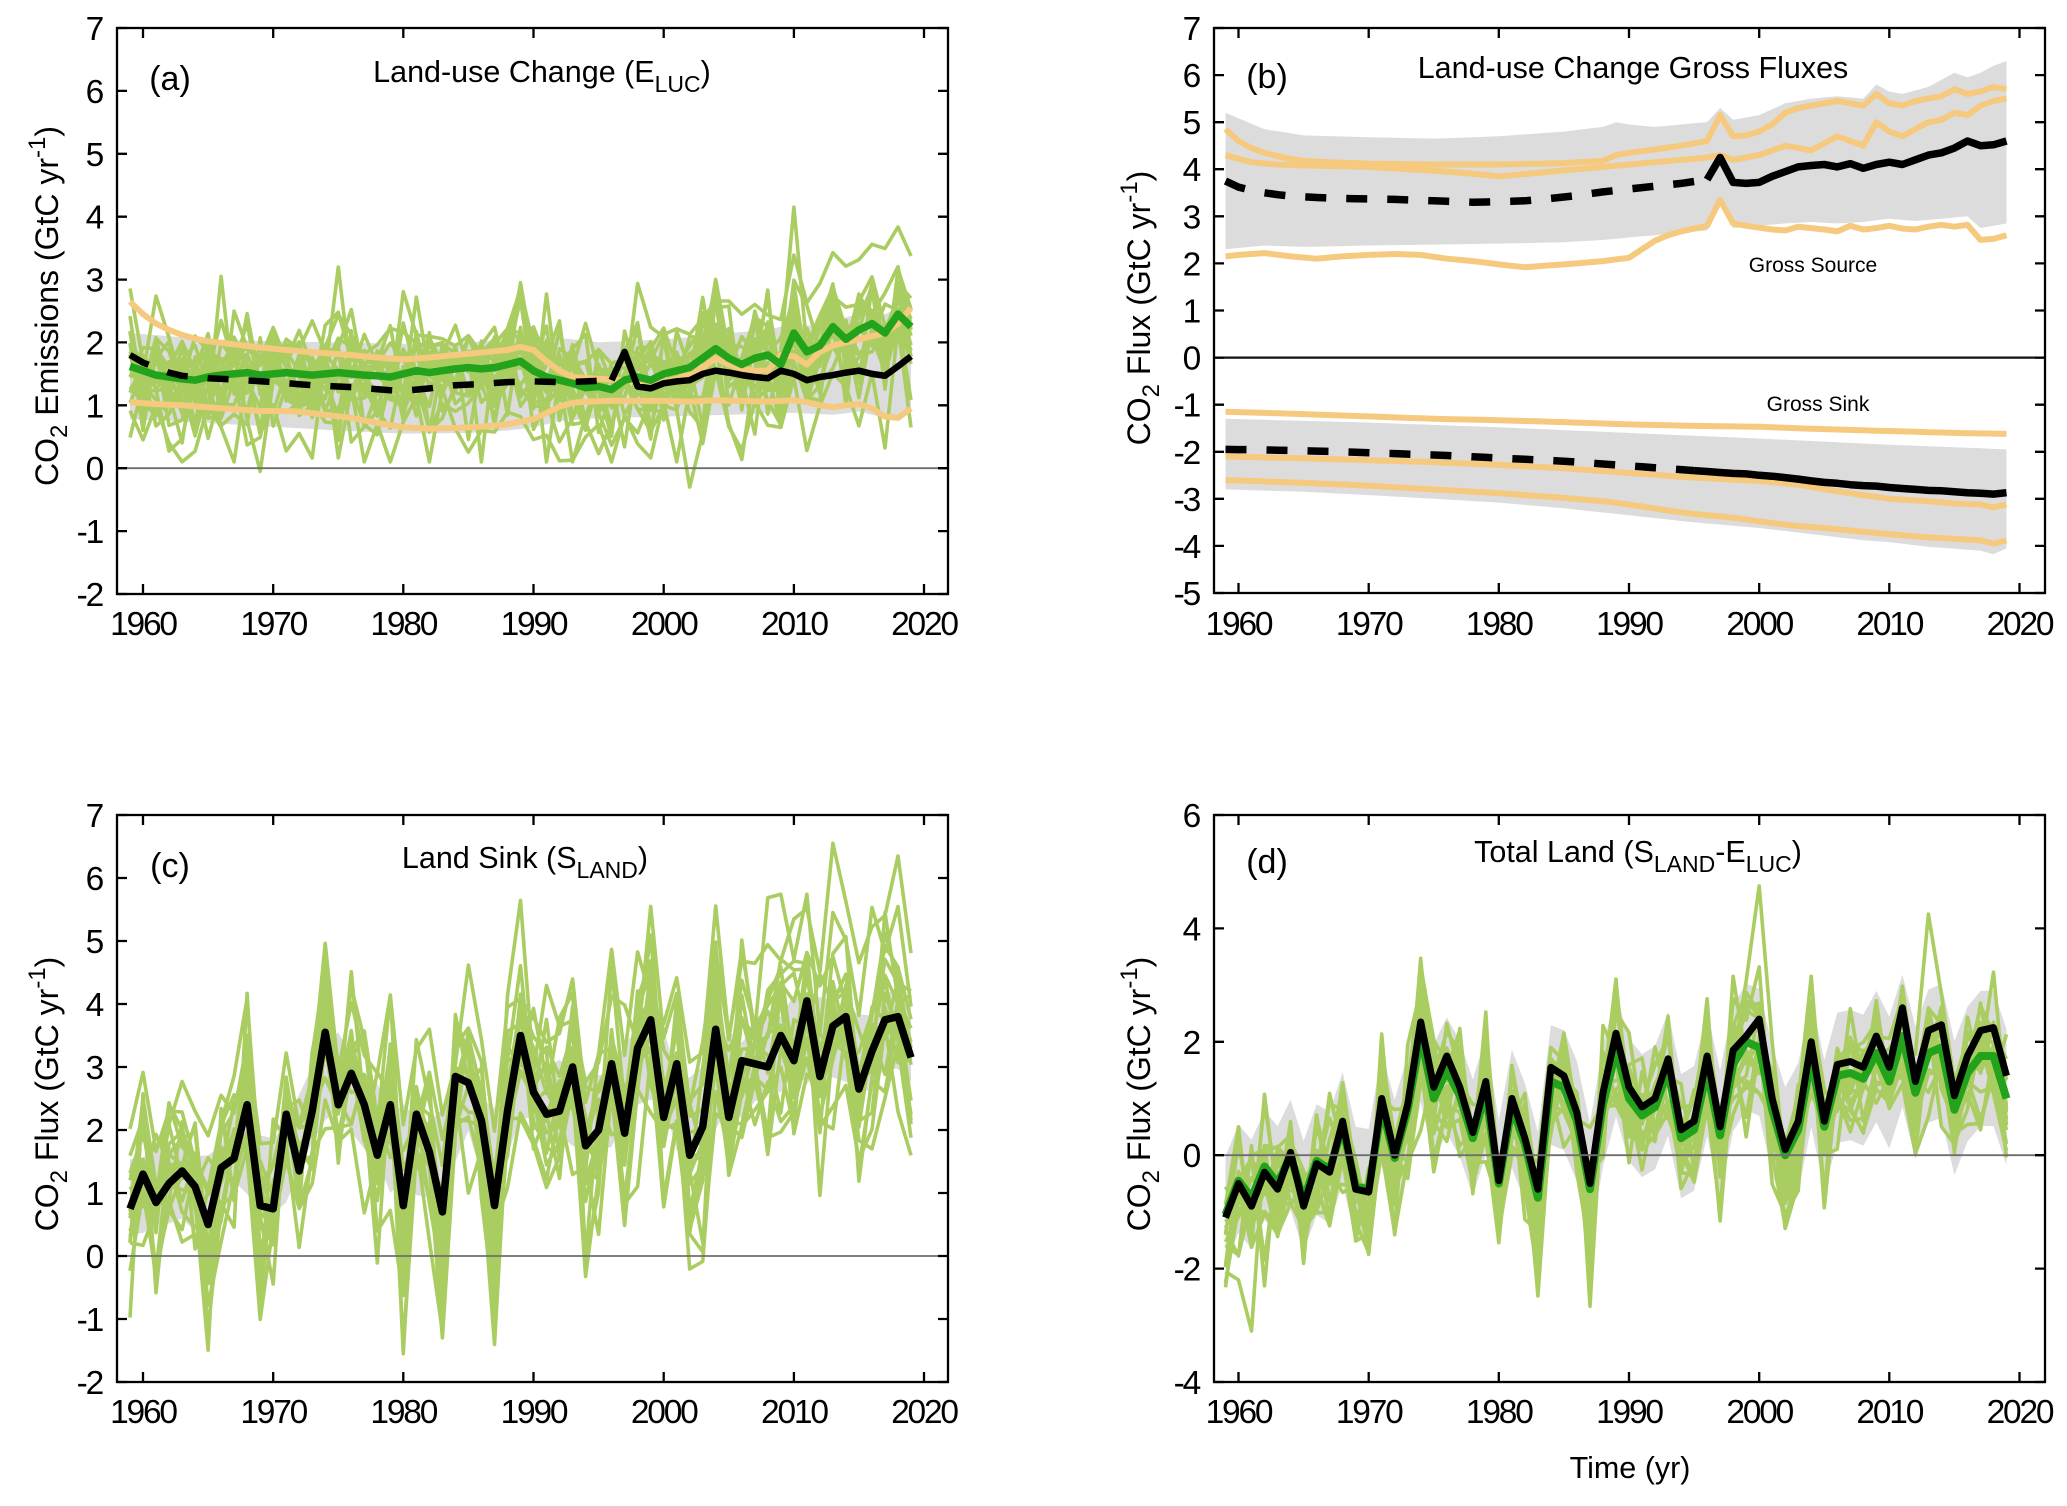 The height and width of the screenshot is (1506, 2067). I want to click on svg-text: (d), so click(1267, 862).